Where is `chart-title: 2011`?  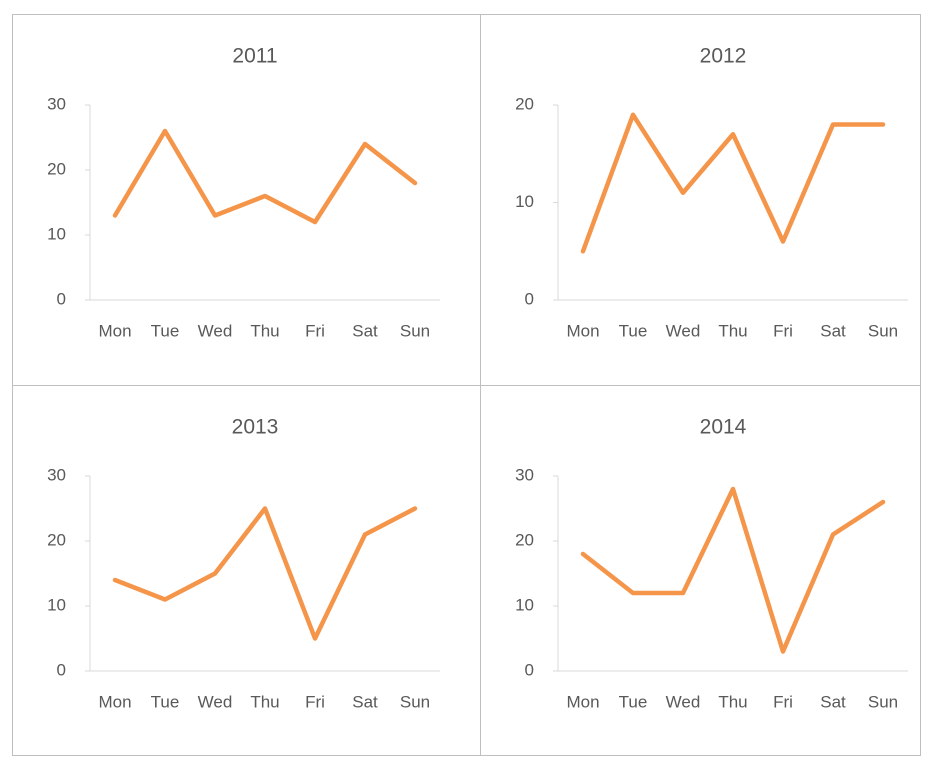
chart-title: 2011 is located at coordinates (254, 56).